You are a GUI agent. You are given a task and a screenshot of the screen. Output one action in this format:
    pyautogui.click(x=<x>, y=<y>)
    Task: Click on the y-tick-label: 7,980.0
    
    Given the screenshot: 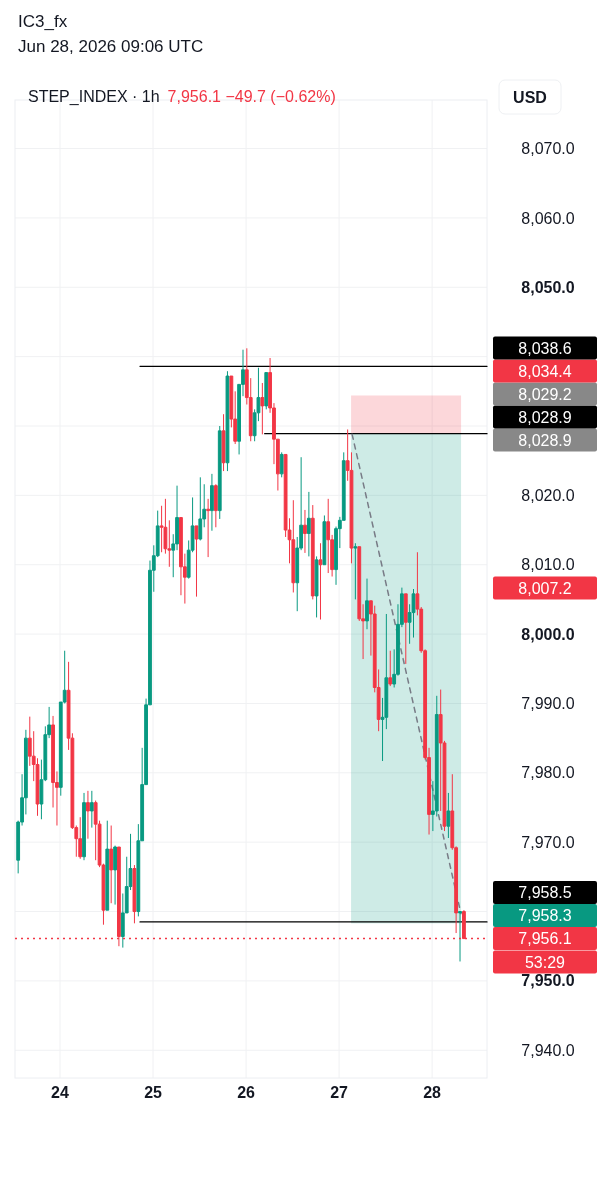 What is the action you would take?
    pyautogui.click(x=548, y=773)
    